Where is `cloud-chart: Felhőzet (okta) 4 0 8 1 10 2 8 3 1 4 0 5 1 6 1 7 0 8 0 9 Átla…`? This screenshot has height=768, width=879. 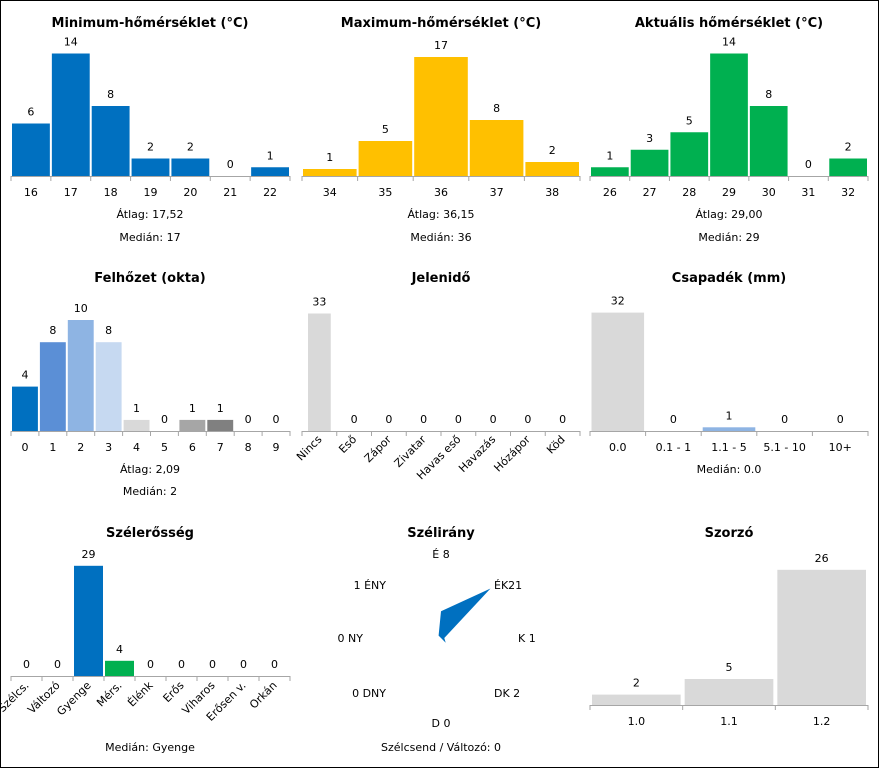
cloud-chart: Felhőzet (okta) 4 0 8 1 10 2 8 3 1 4 0 5 1 6 1 7 0 8 0 9 Átla… is located at coordinates (150, 384).